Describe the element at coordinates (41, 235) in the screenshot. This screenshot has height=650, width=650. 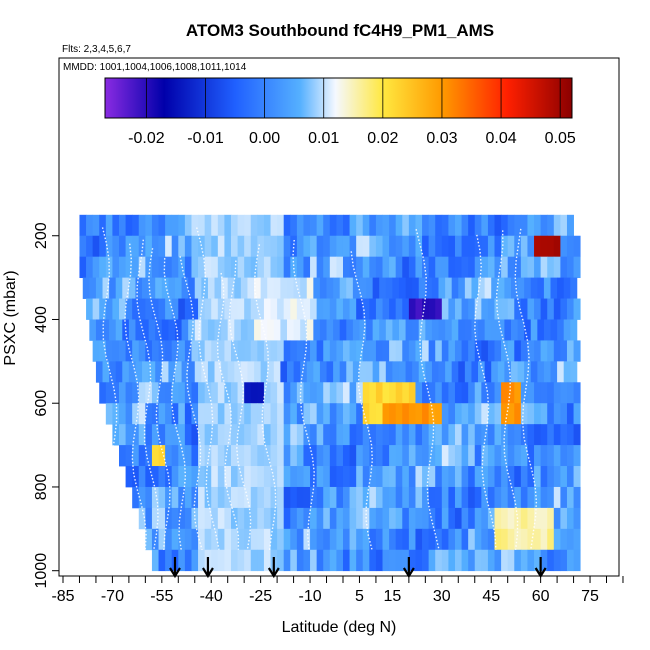
I see `y-tick-label: 200` at that location.